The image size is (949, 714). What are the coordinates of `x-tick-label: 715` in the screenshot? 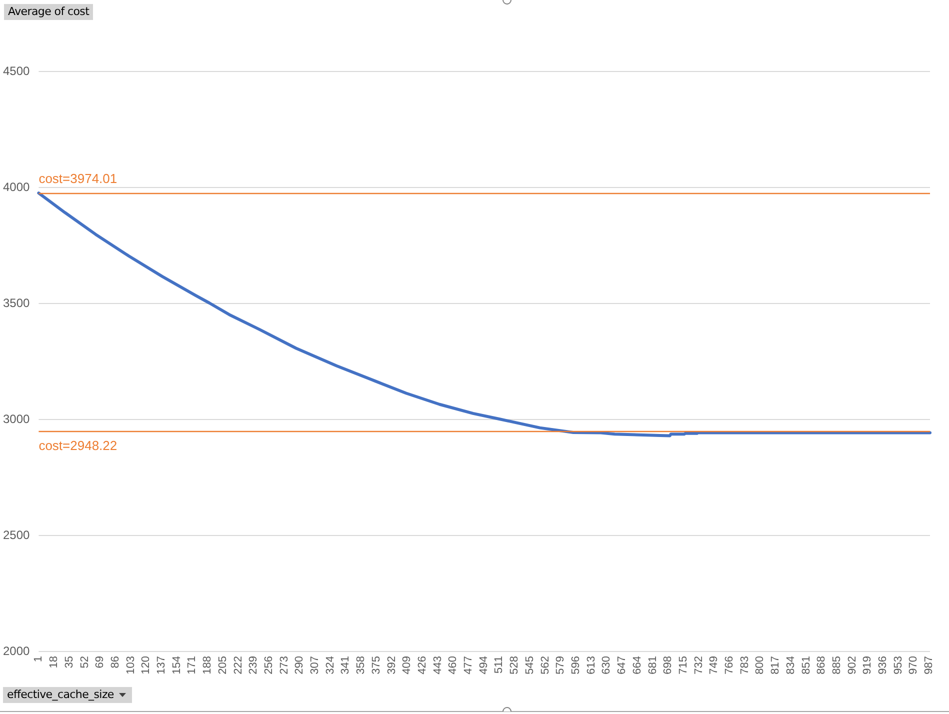 It's located at (683, 665).